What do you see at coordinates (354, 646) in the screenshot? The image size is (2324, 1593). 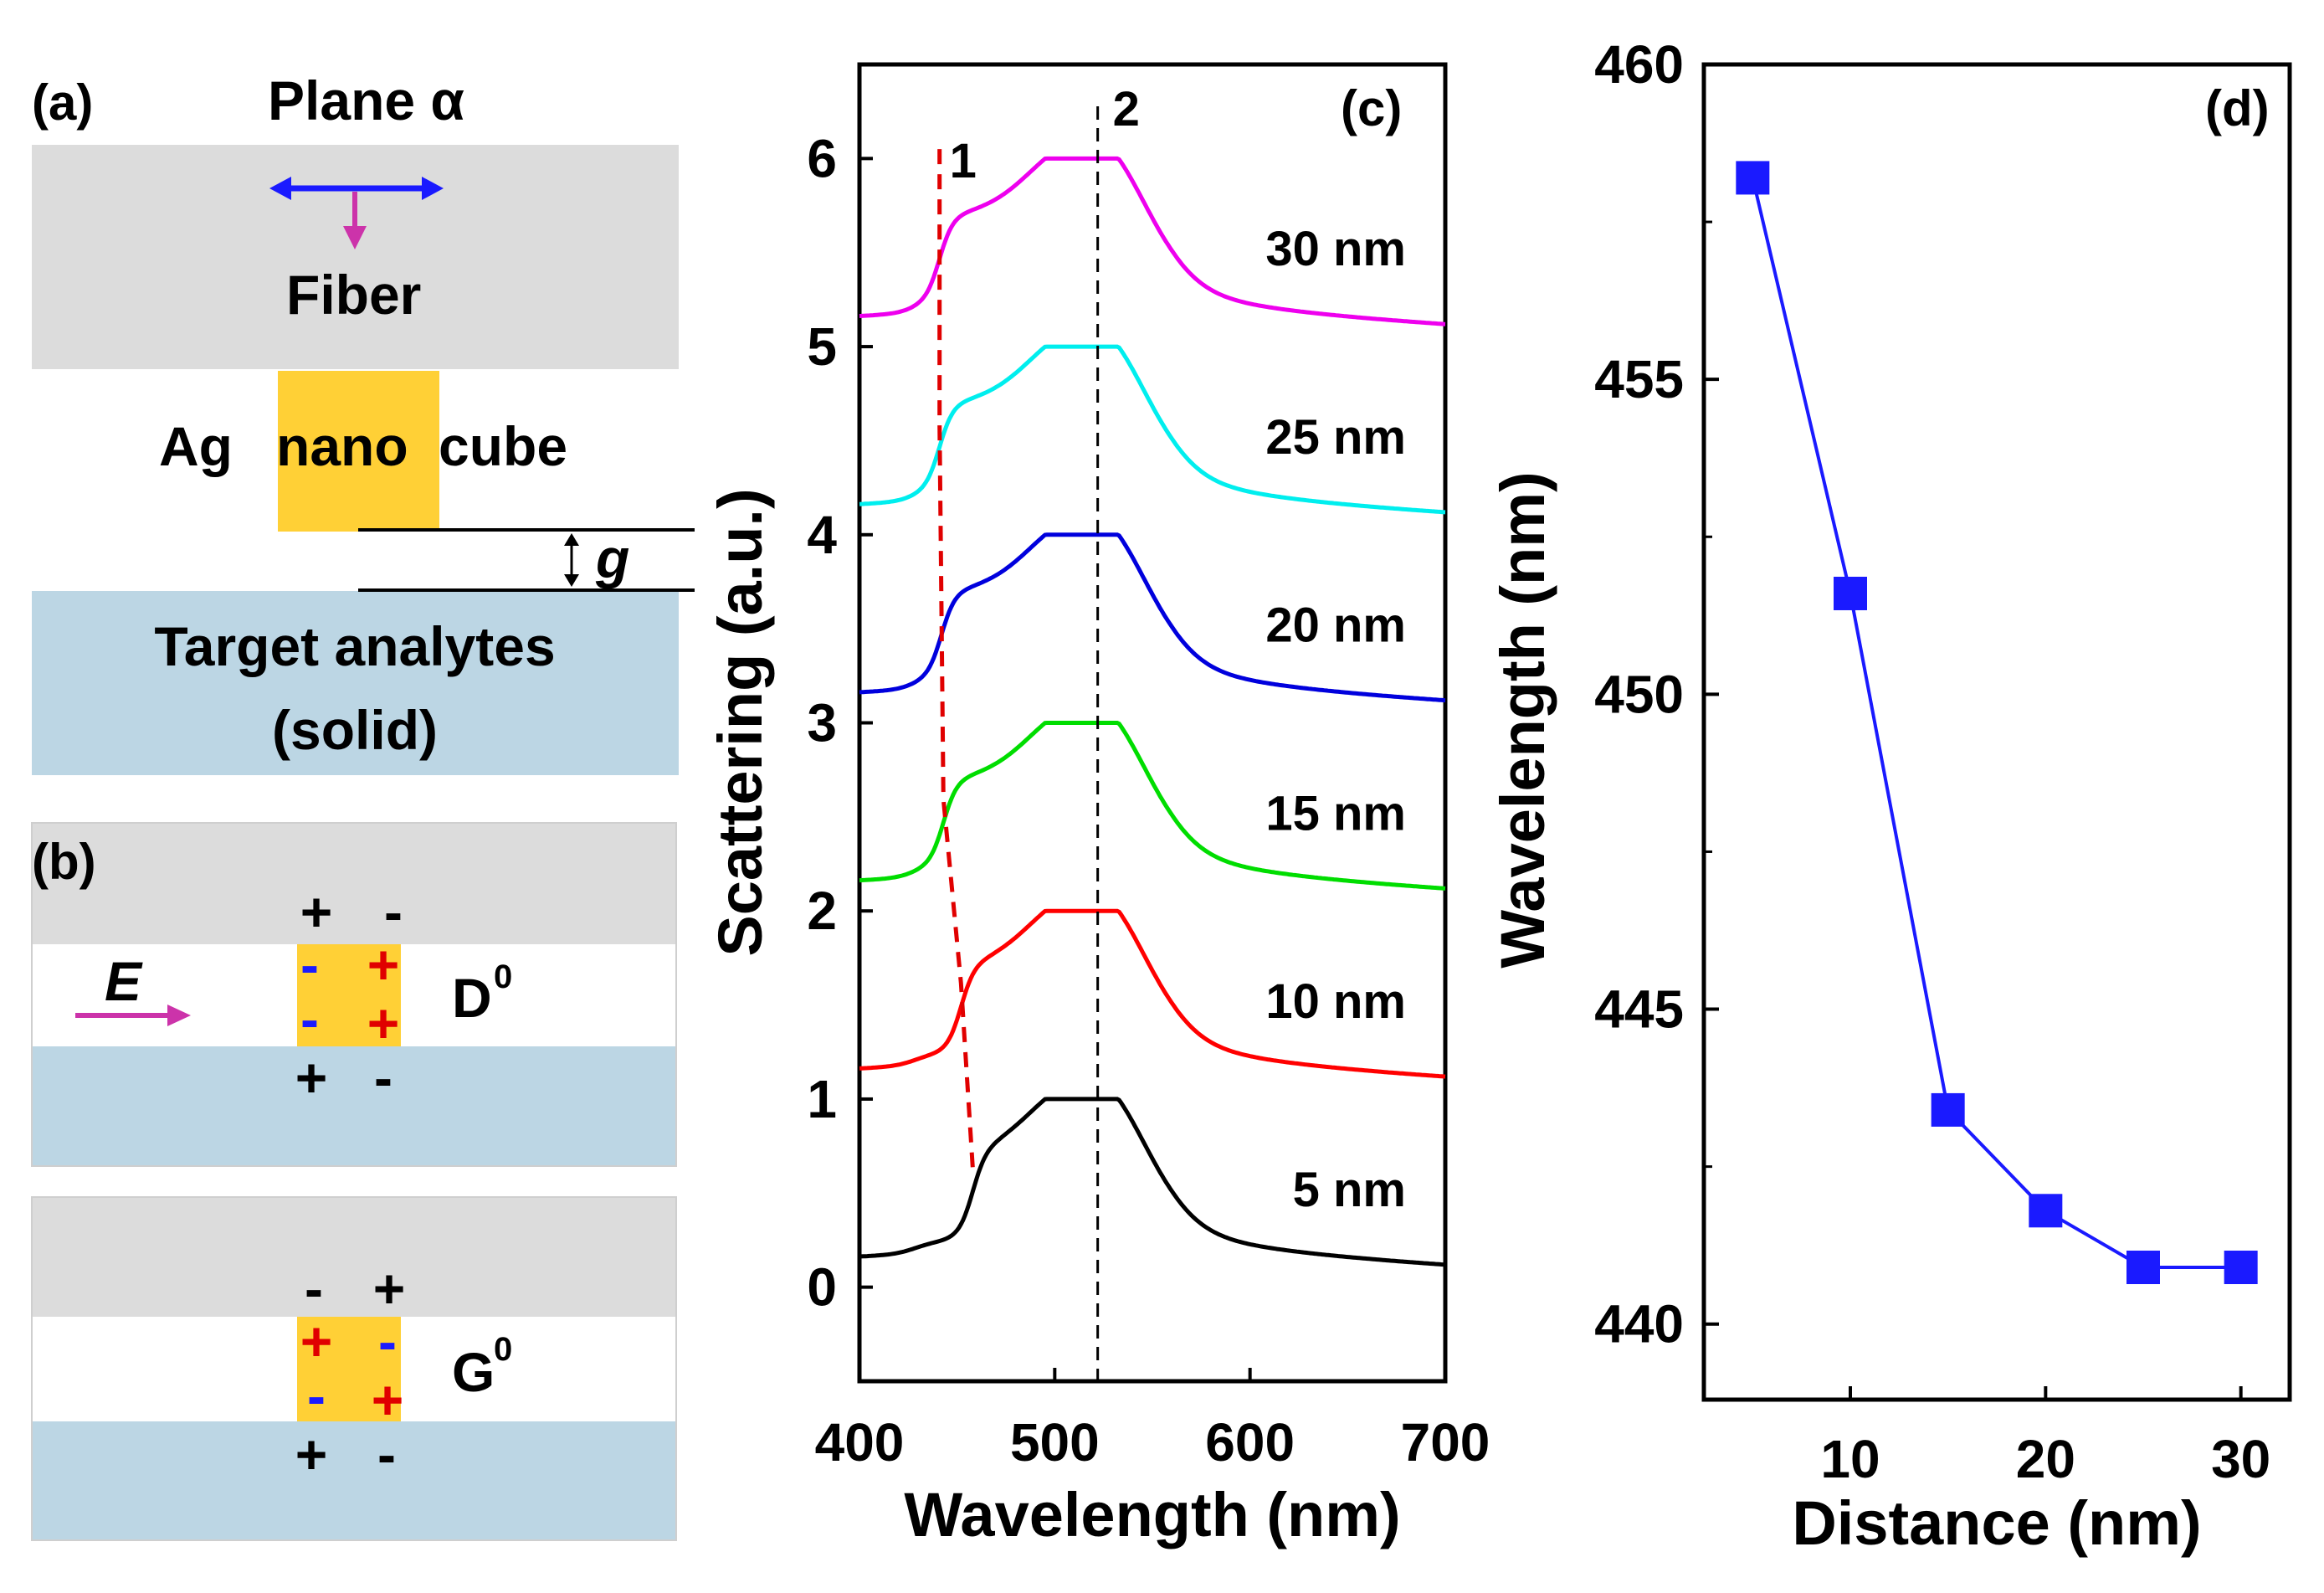 I see `analyte-label-line1: Target analytes` at bounding box center [354, 646].